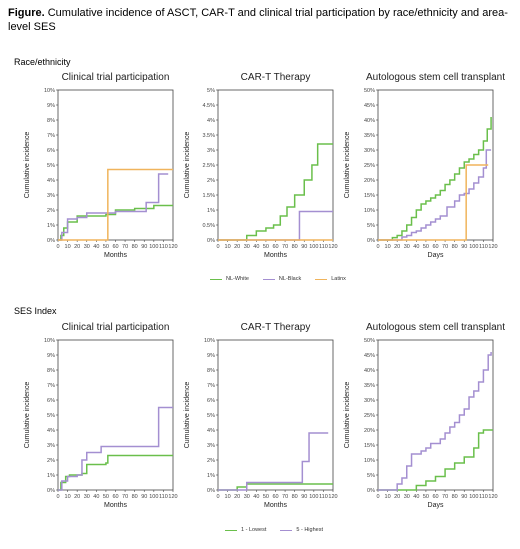 The image size is (520, 549). I want to click on y-tick-label: 20%, so click(369, 181).